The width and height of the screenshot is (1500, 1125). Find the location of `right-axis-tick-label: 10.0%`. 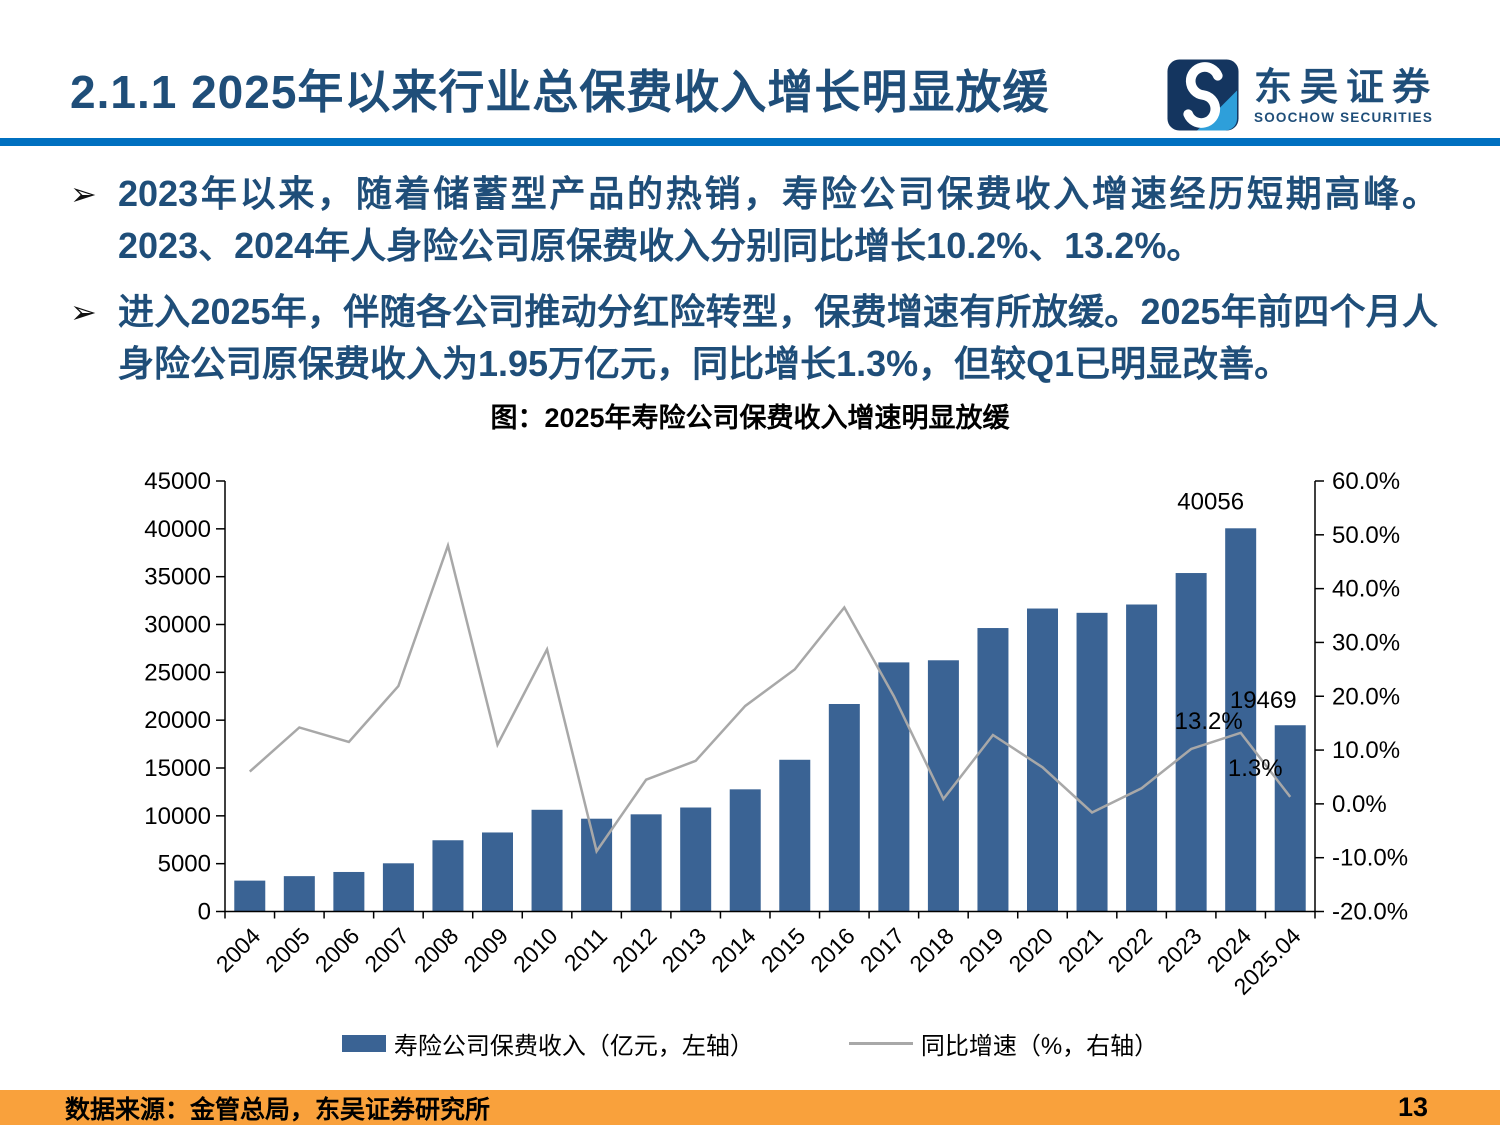

right-axis-tick-label: 10.0% is located at coordinates (1366, 750).